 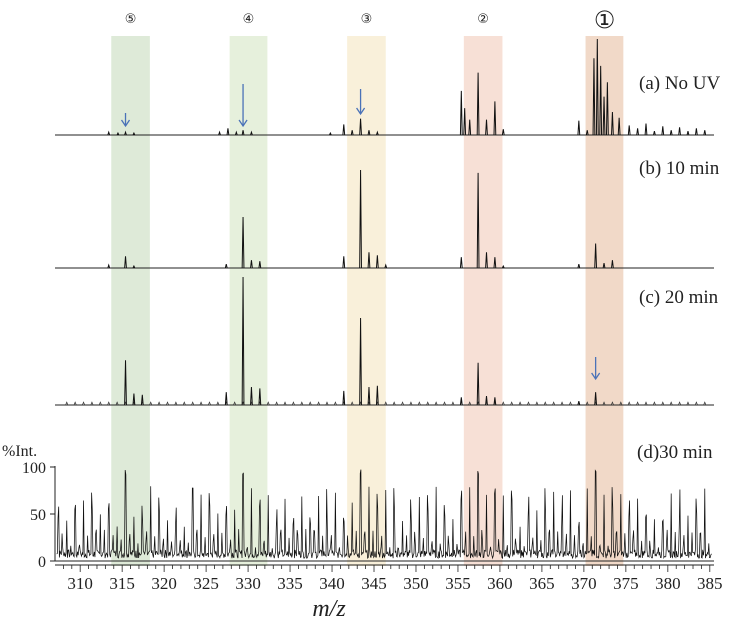 What do you see at coordinates (374, 583) in the screenshot?
I see `x-tick-label: 345` at bounding box center [374, 583].